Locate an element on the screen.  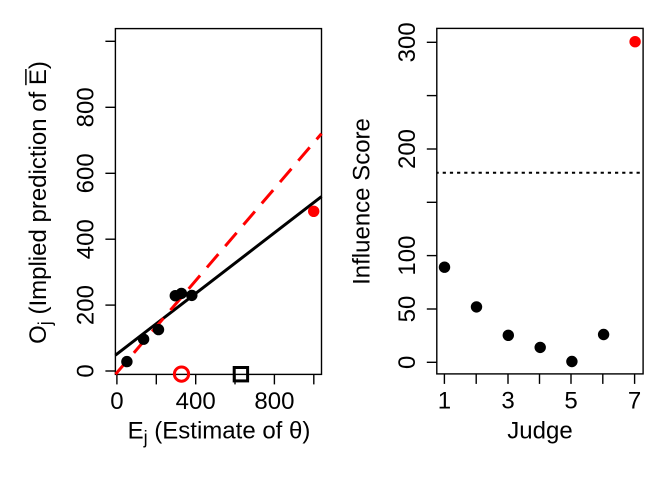
svg-text: 600 is located at coordinates (85, 173).